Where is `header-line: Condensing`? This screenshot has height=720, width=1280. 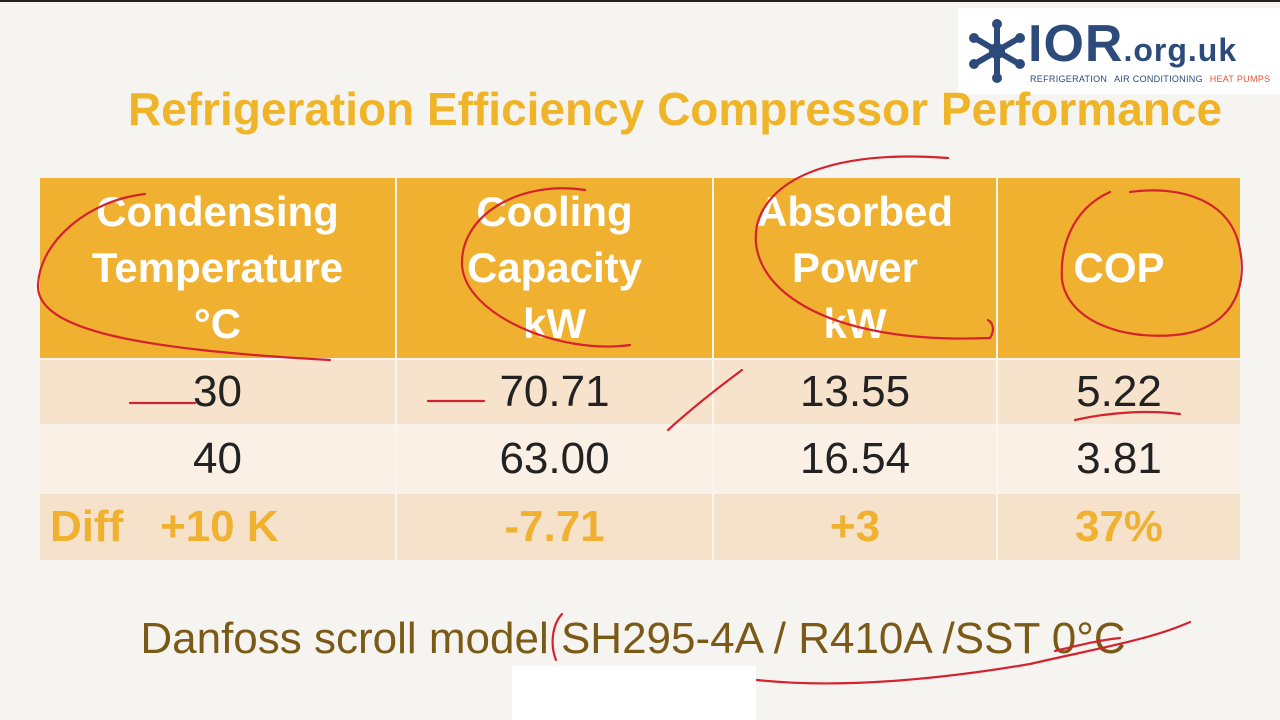 header-line: Condensing is located at coordinates (217, 211).